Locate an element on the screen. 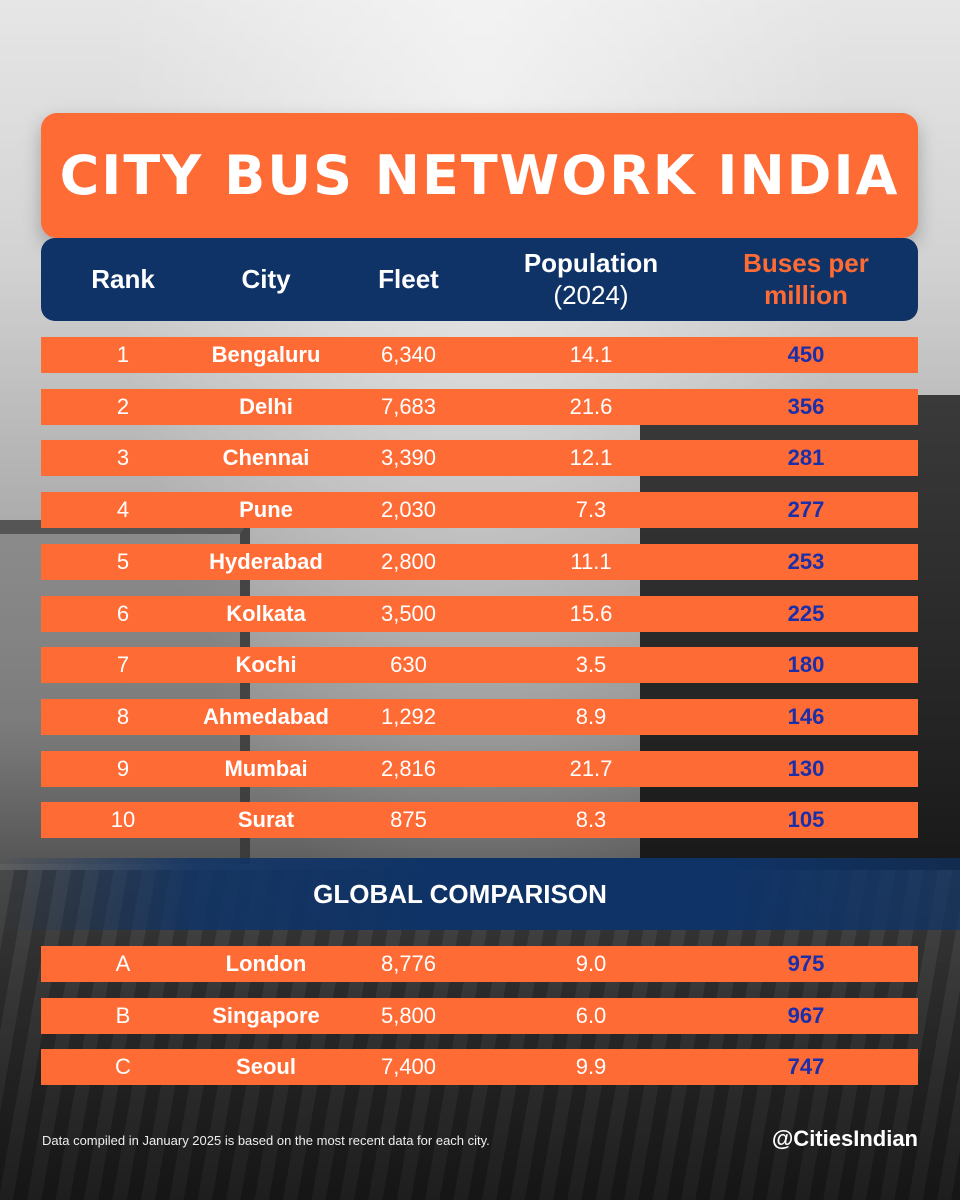 This screenshot has height=1200, width=960. table-row: 9 Mumbai 2,816 21.7 130 is located at coordinates (479, 768).